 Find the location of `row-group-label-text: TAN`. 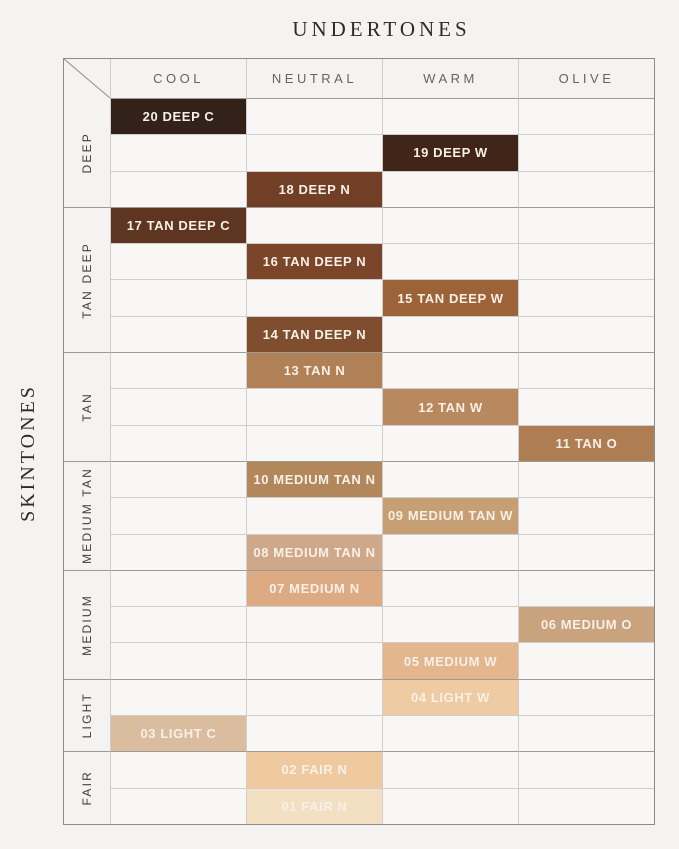

row-group-label-text: TAN is located at coordinates (87, 407).